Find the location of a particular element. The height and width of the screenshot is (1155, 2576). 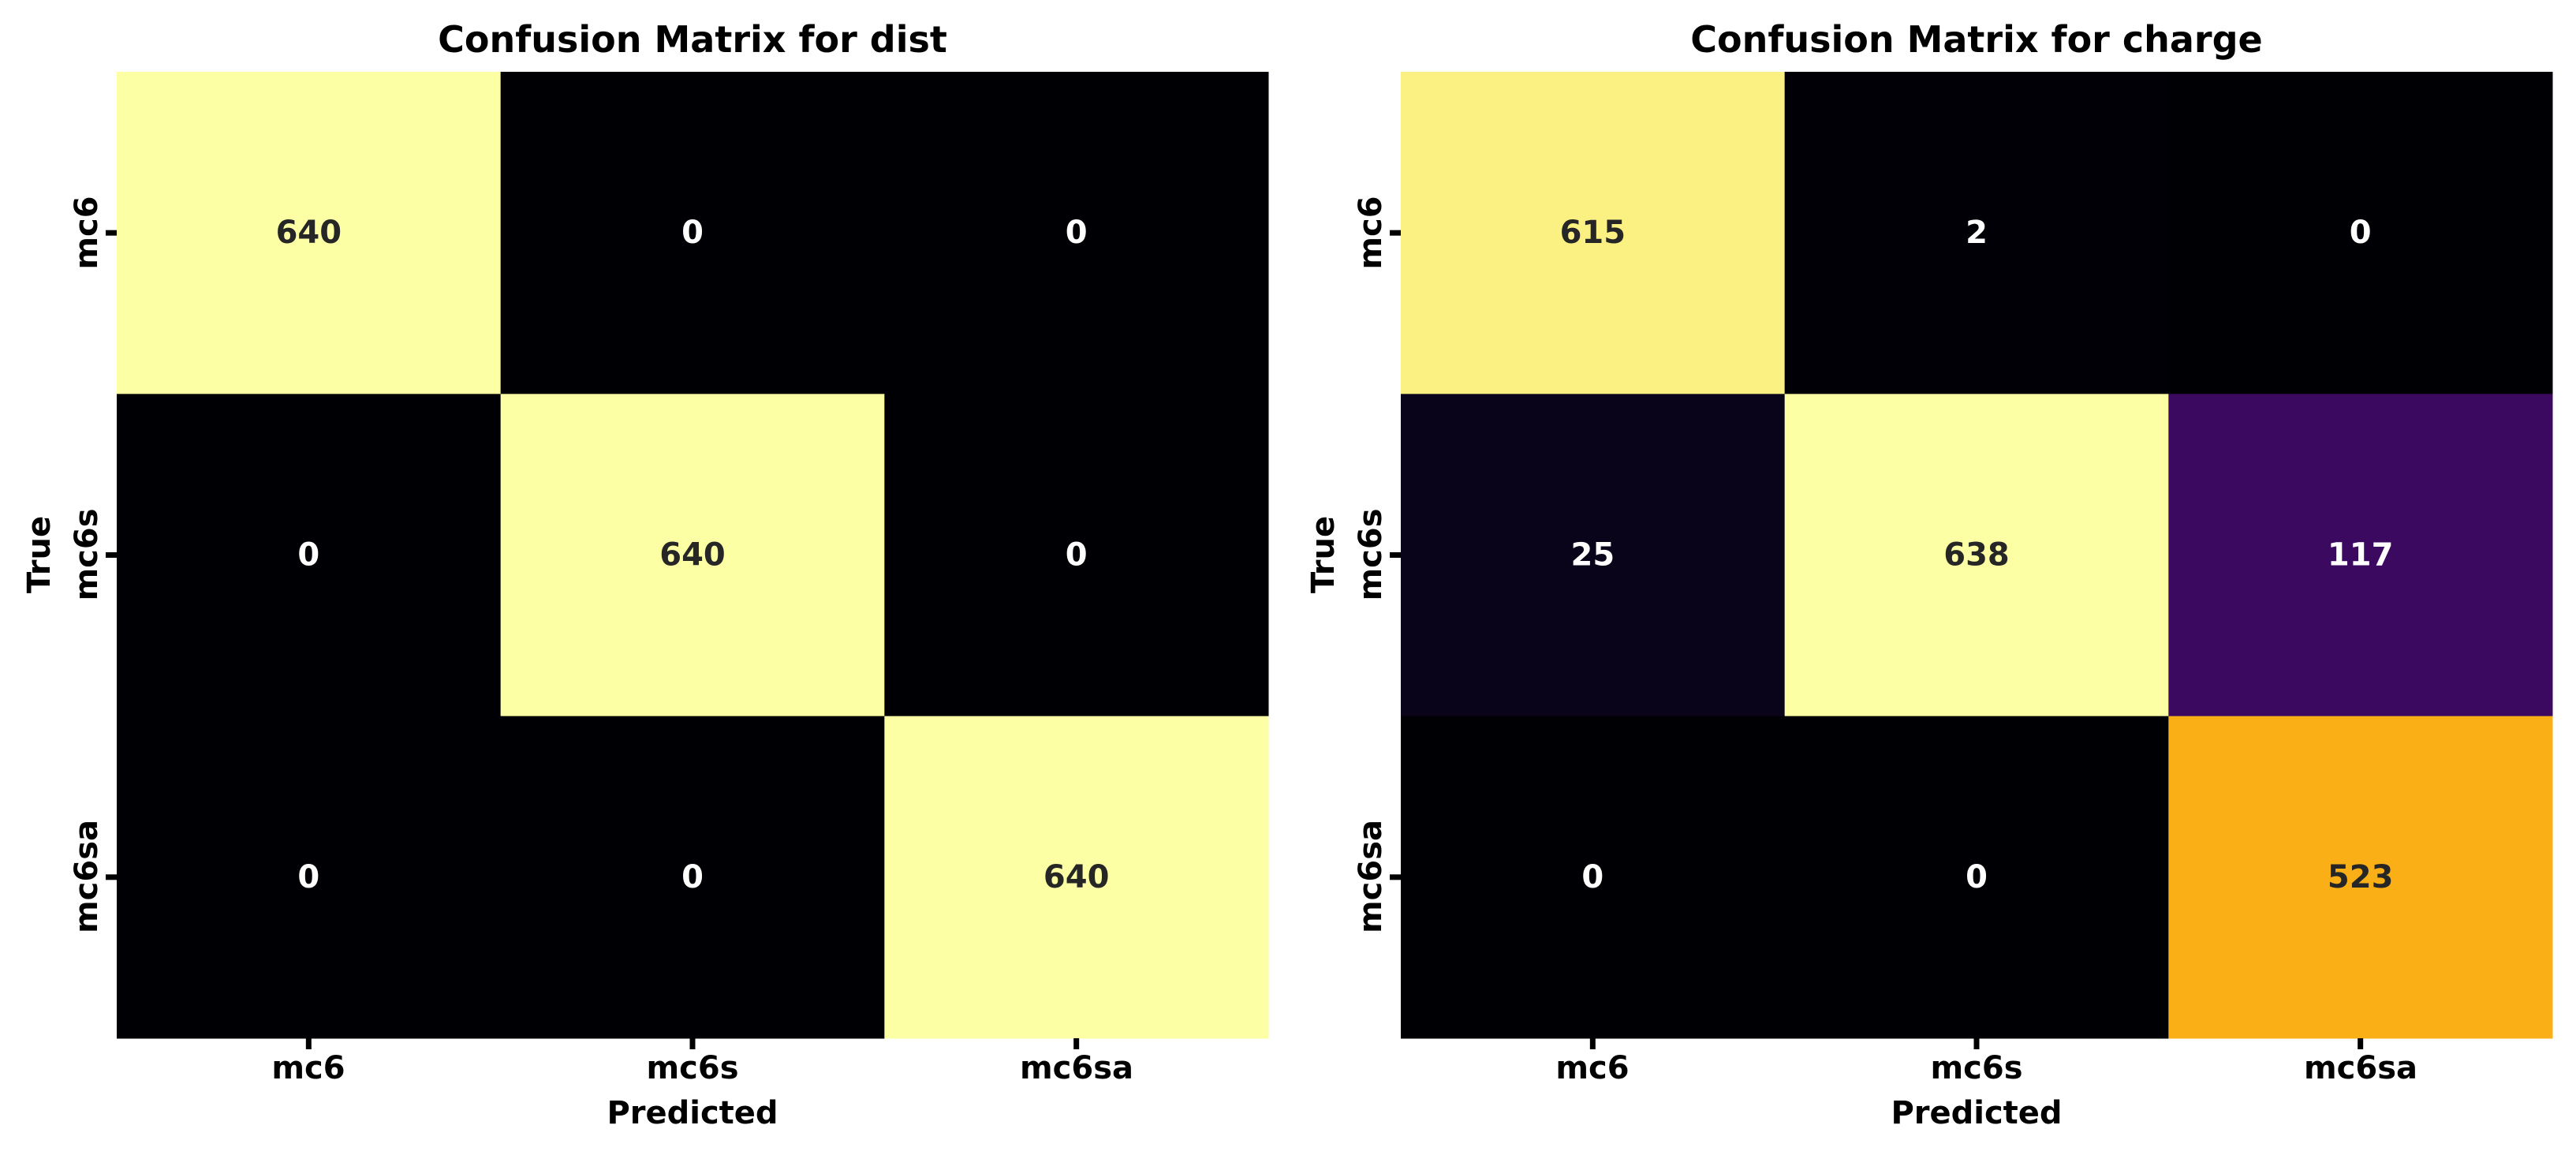

cell-value-label: 615 is located at coordinates (1593, 233).